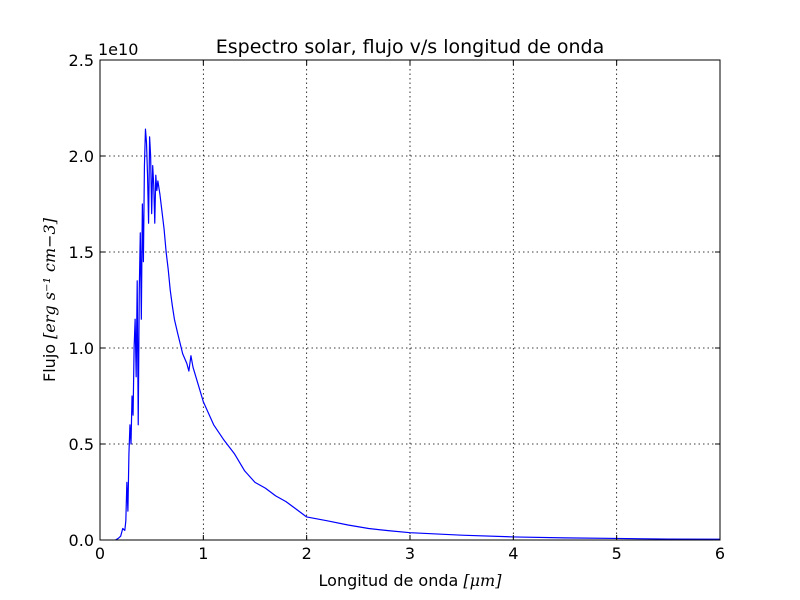 This screenshot has height=600, width=800. What do you see at coordinates (81, 540) in the screenshot?
I see `y-tick-label: 0.0` at bounding box center [81, 540].